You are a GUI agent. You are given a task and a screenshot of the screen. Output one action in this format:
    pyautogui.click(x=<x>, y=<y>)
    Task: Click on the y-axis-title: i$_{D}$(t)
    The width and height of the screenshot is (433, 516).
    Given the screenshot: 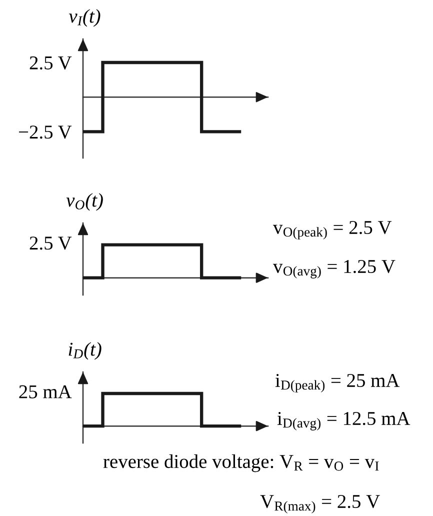 What is the action you would take?
    pyautogui.click(x=85, y=351)
    